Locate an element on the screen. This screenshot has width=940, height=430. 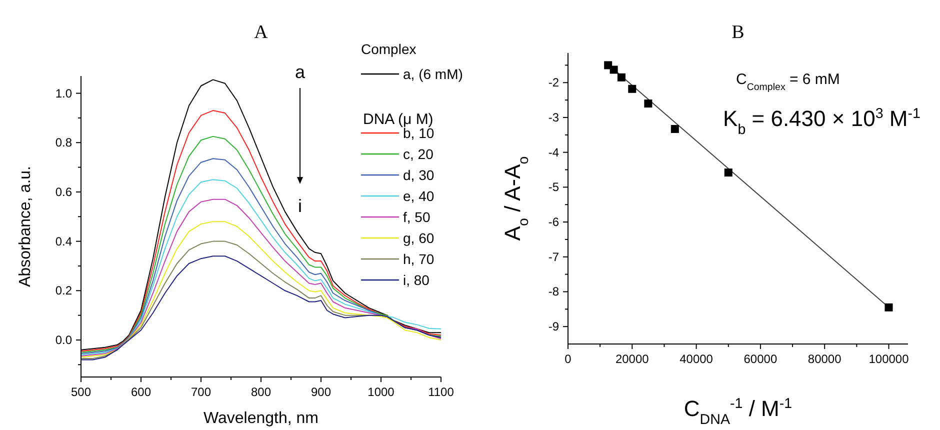
annotation: i is located at coordinates (300, 206).